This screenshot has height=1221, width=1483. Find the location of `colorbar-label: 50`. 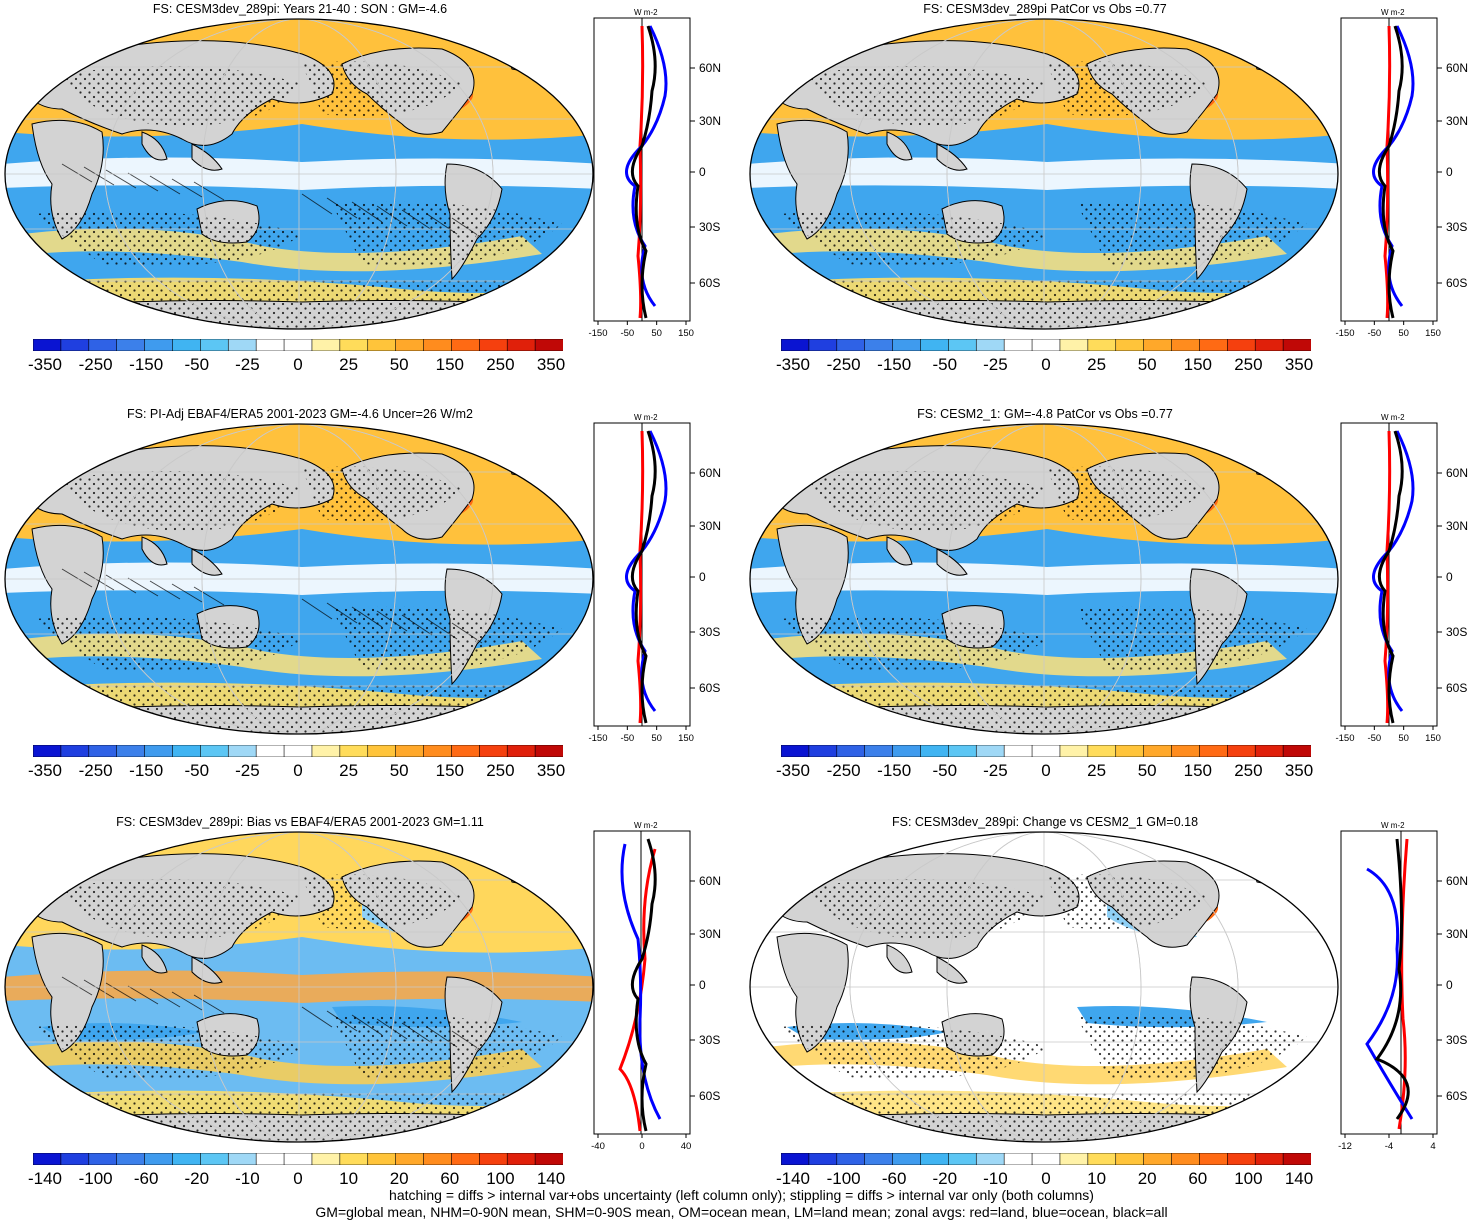

colorbar-label: 50 is located at coordinates (1147, 770).